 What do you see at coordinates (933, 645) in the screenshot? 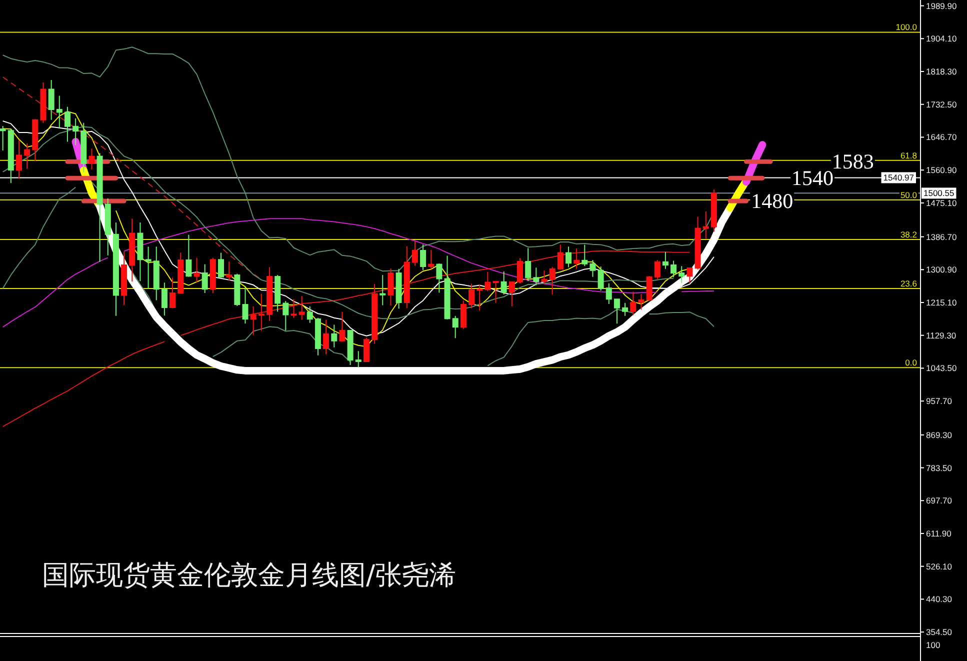
I see `text: 100` at bounding box center [933, 645].